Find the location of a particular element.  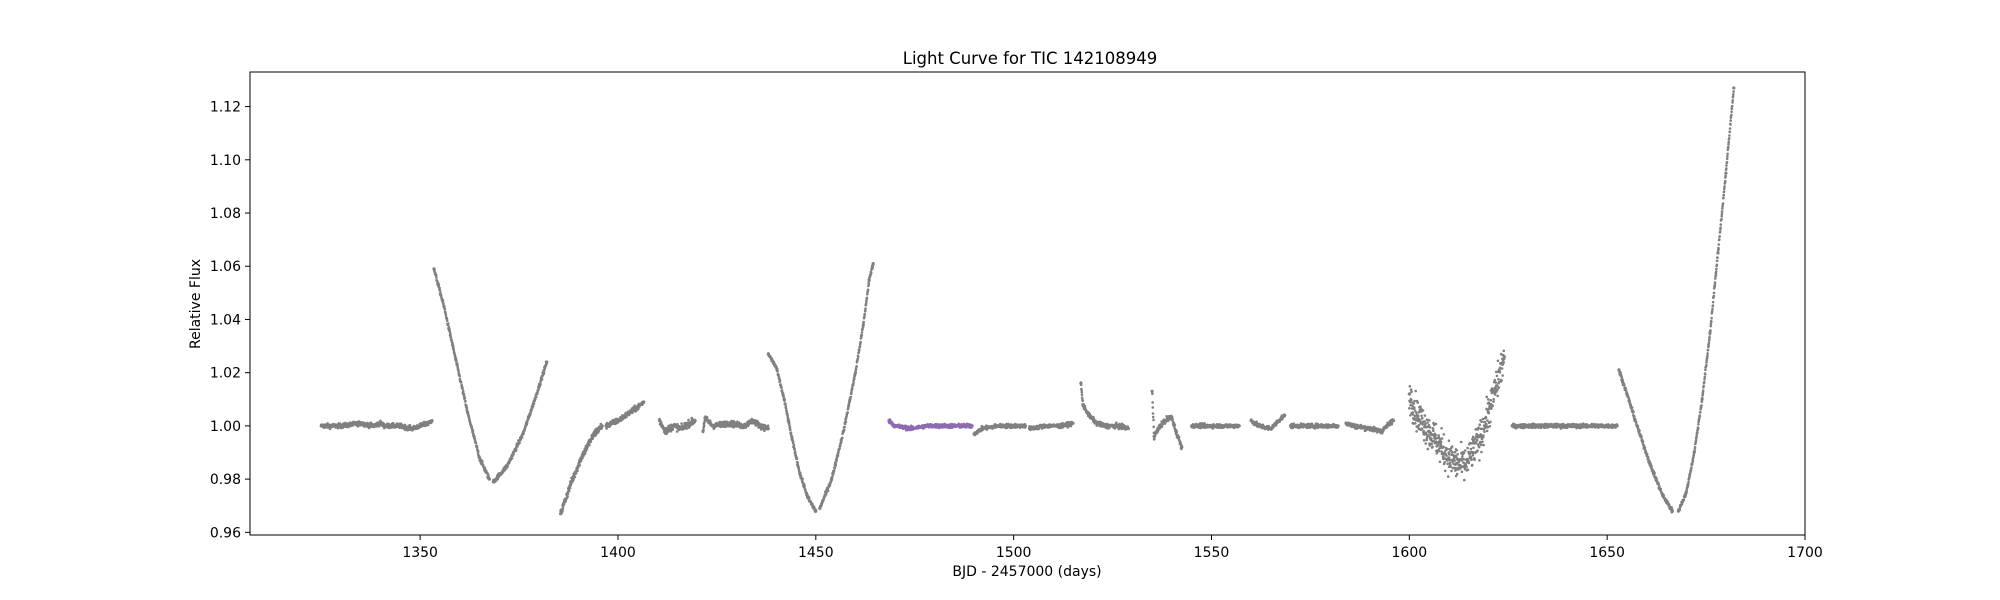

x-axis-ticks: 1350 1400 1450 1500 1550 1600 1650 1700 is located at coordinates (1112, 548).